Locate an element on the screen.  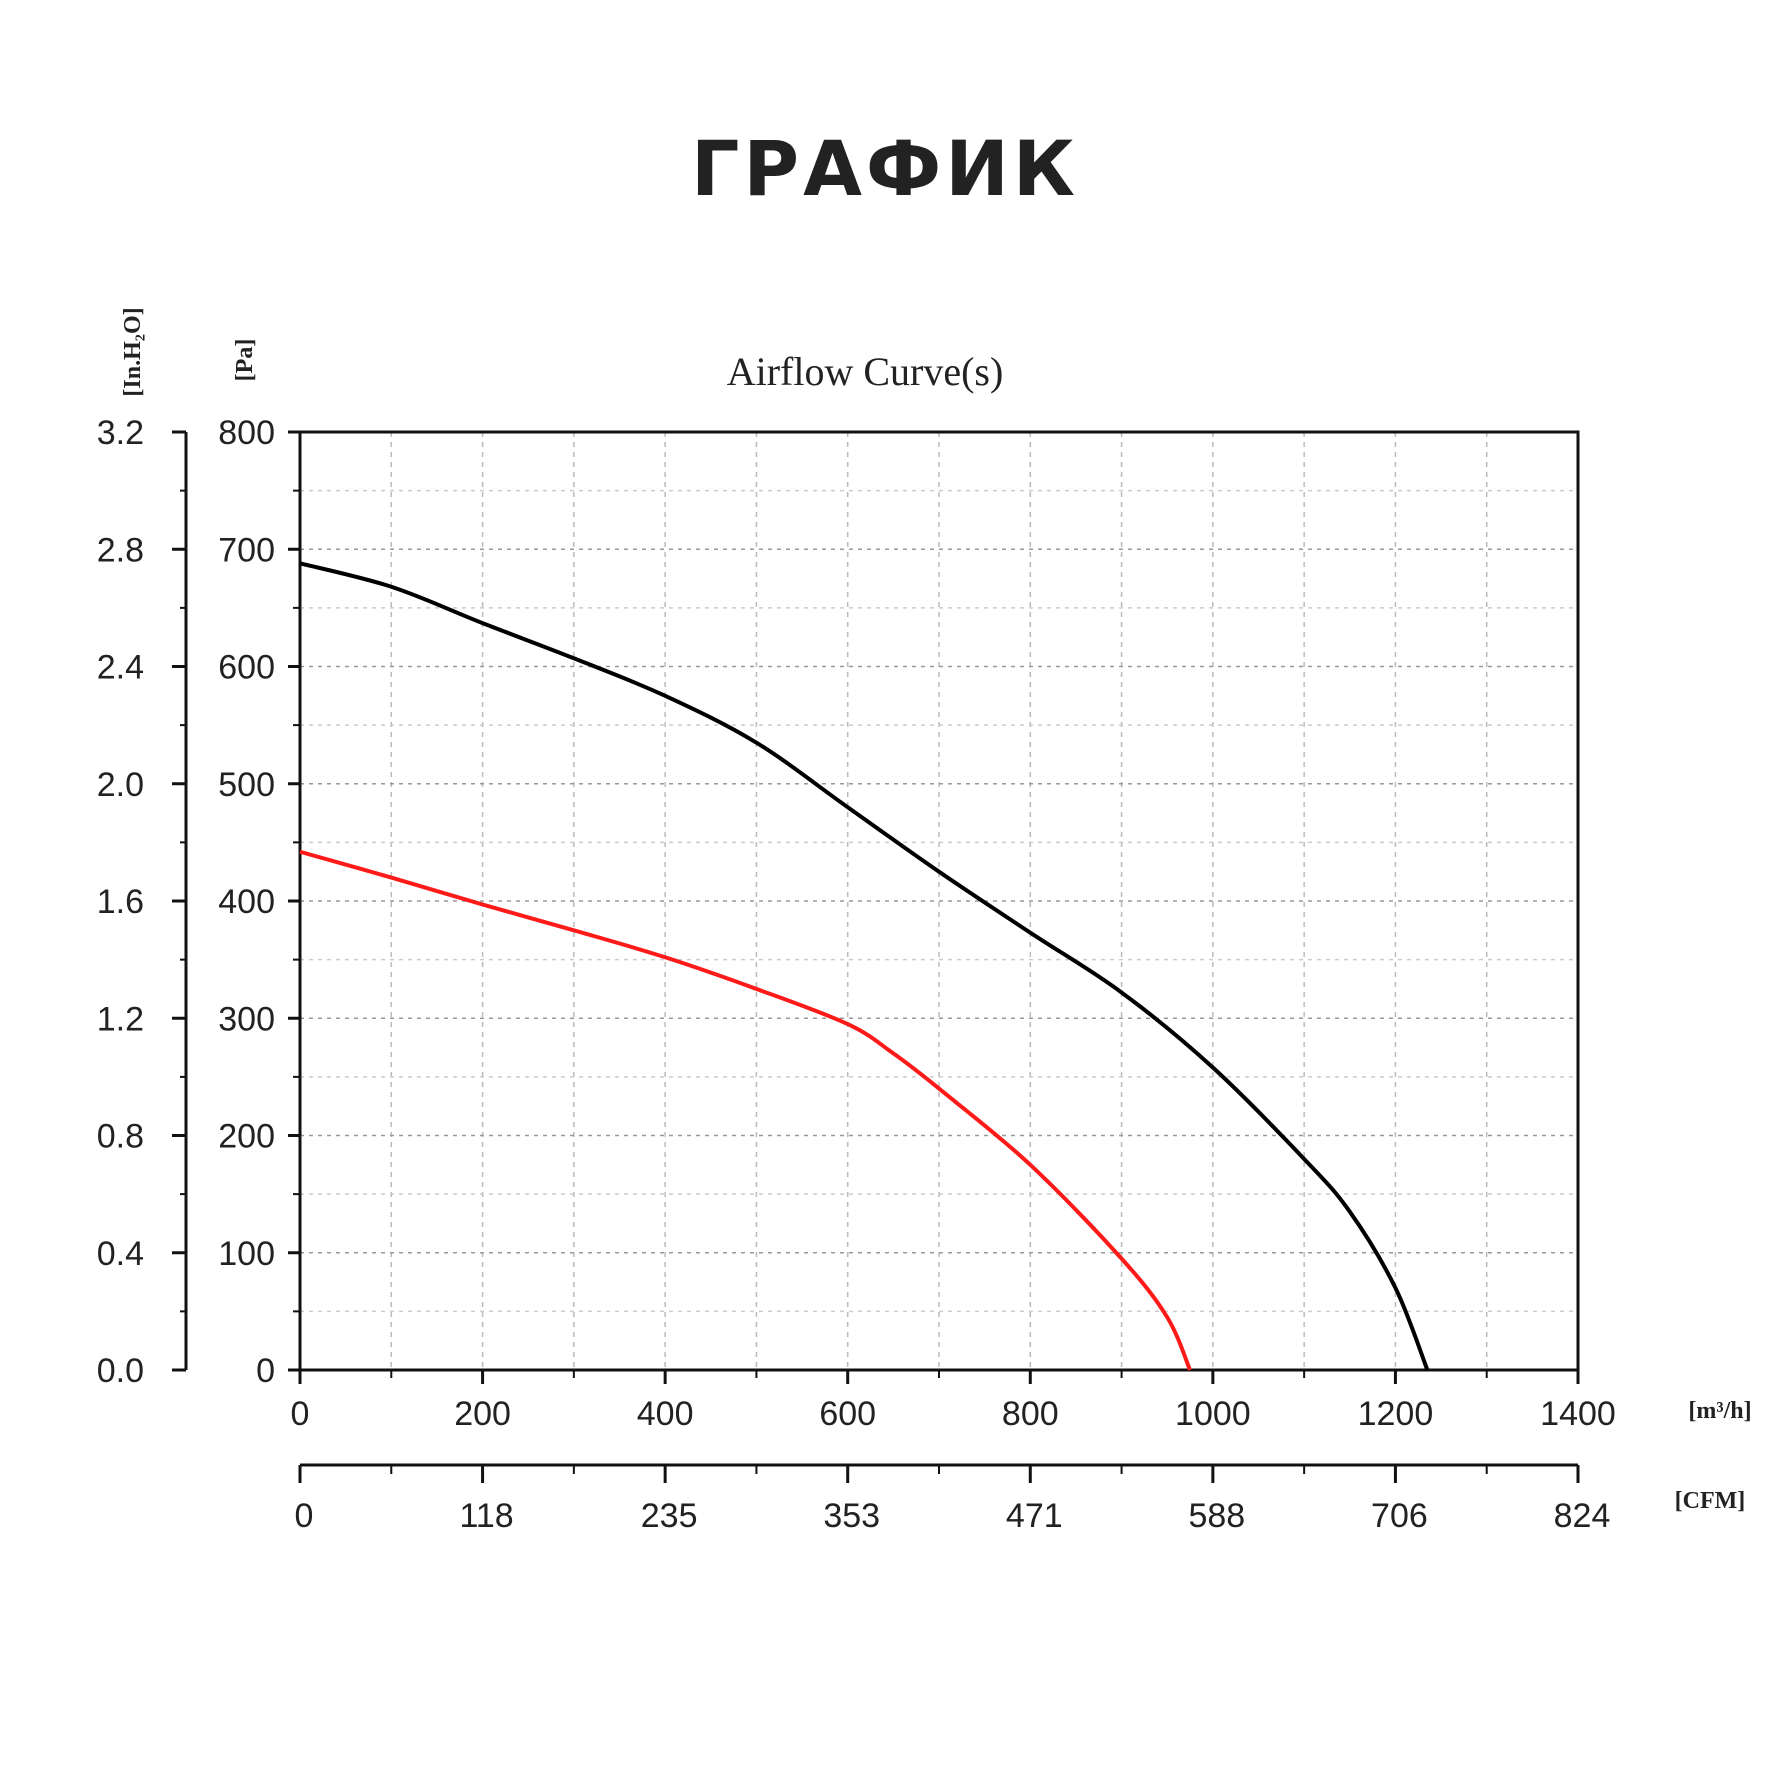
y-axis-label: [Pa] is located at coordinates (245, 360).